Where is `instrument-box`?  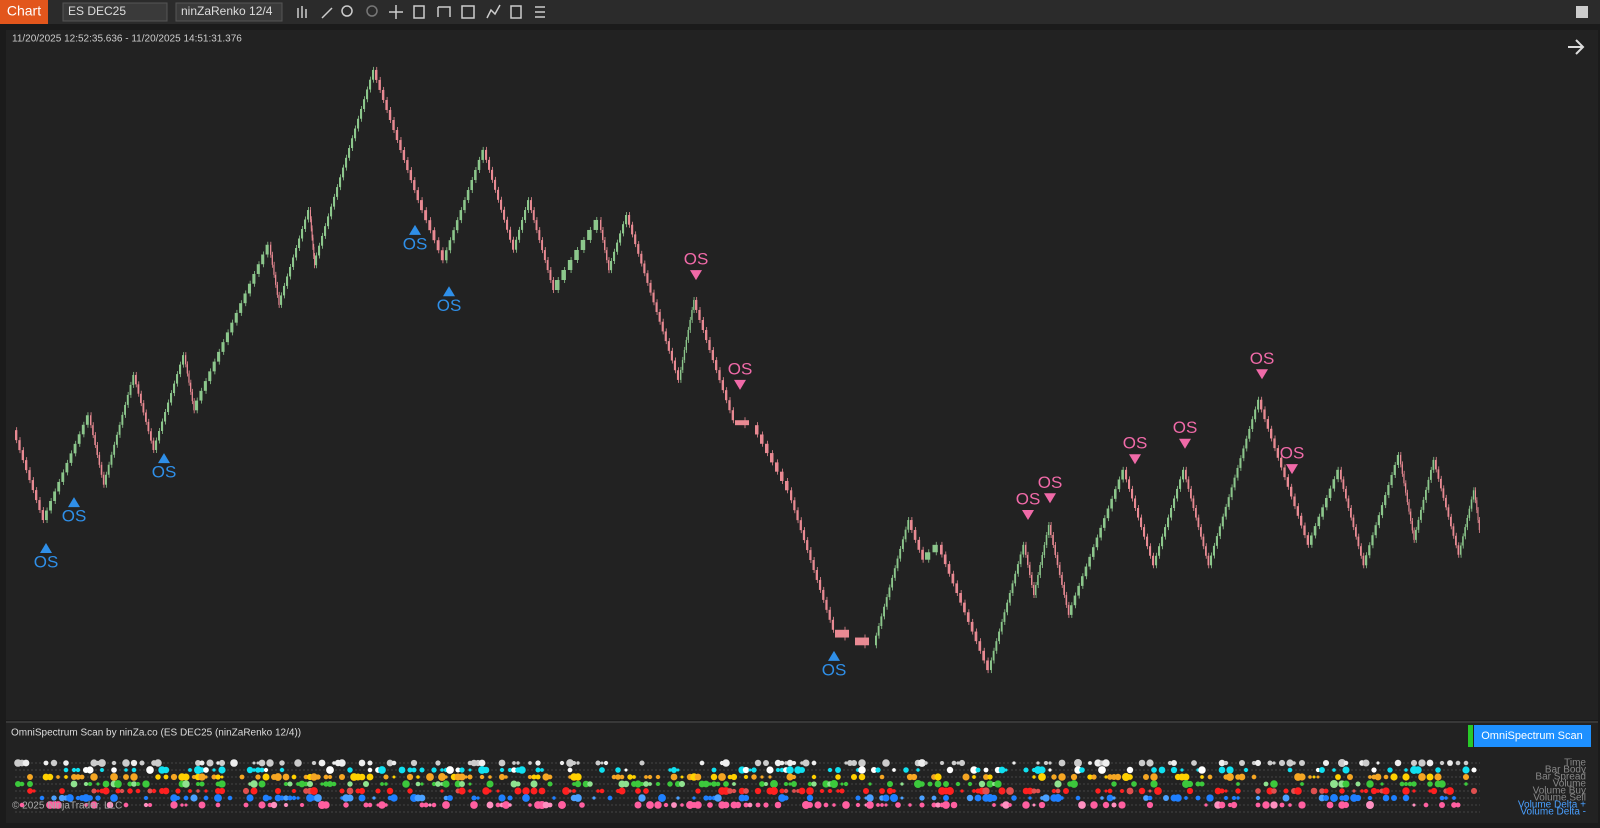
instrument-box is located at coordinates (115, 12).